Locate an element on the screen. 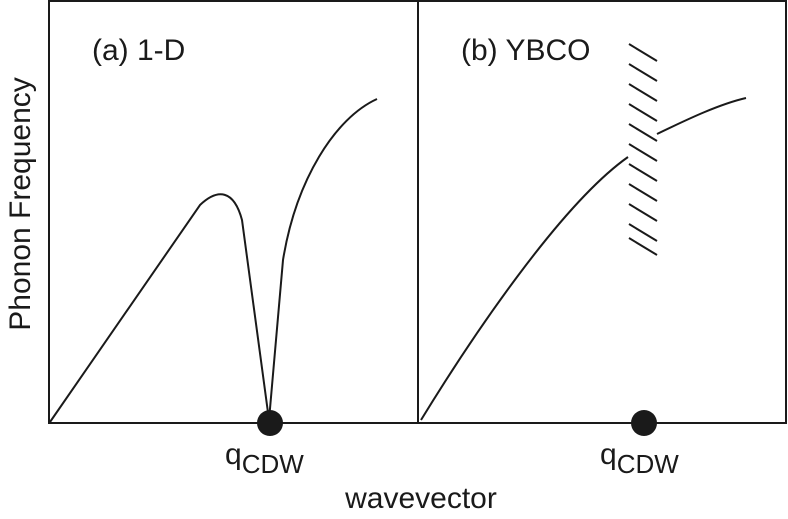 This screenshot has height=519, width=788. panel-b-qcdw-marker is located at coordinates (644, 423).